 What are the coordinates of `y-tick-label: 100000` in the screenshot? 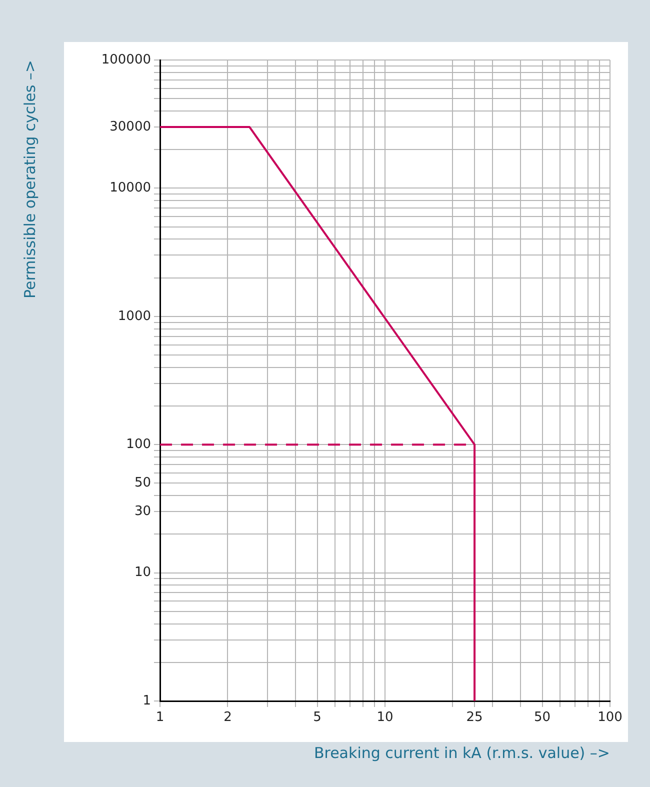 It's located at (126, 60).